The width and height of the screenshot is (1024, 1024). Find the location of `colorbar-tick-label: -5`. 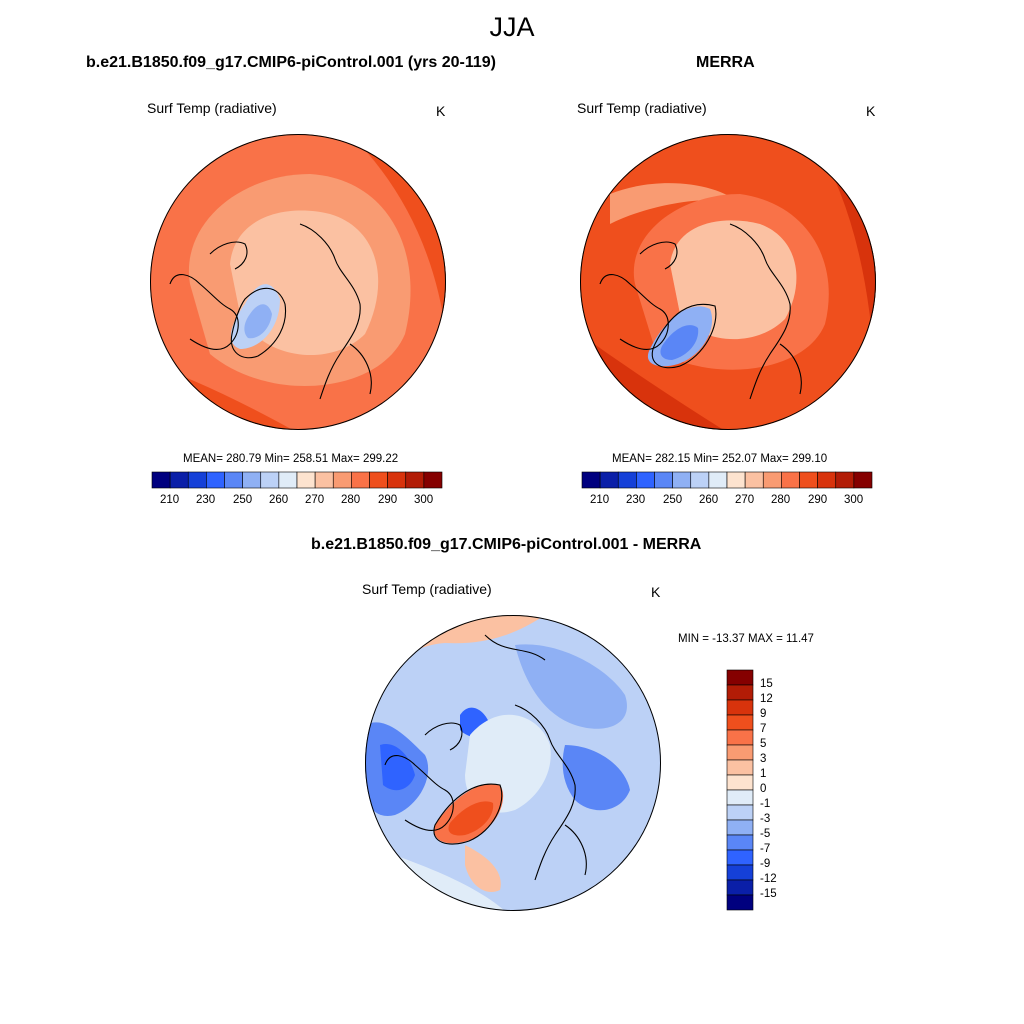

colorbar-tick-label: -5 is located at coordinates (765, 834).